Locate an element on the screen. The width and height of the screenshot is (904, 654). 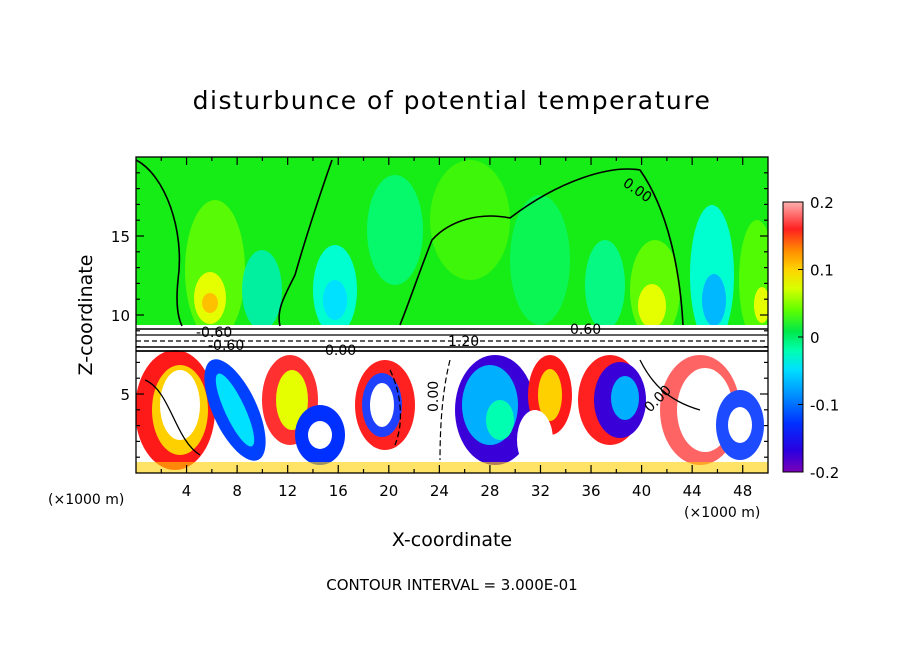
x-unit-left: (×1000 m) is located at coordinates (86, 500).